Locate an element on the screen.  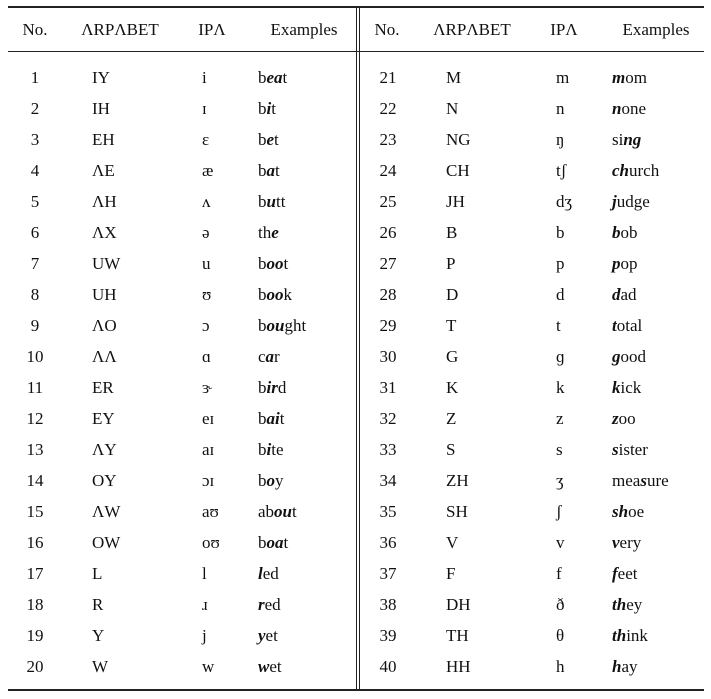
ipa: ɑ is located at coordinates (206, 356).